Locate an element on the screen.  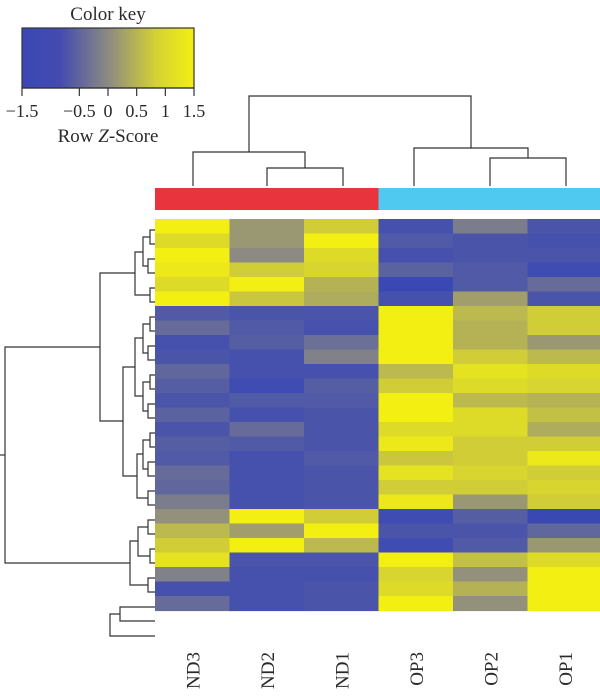
color-key-tick-label: −0.5 is located at coordinates (79, 111).